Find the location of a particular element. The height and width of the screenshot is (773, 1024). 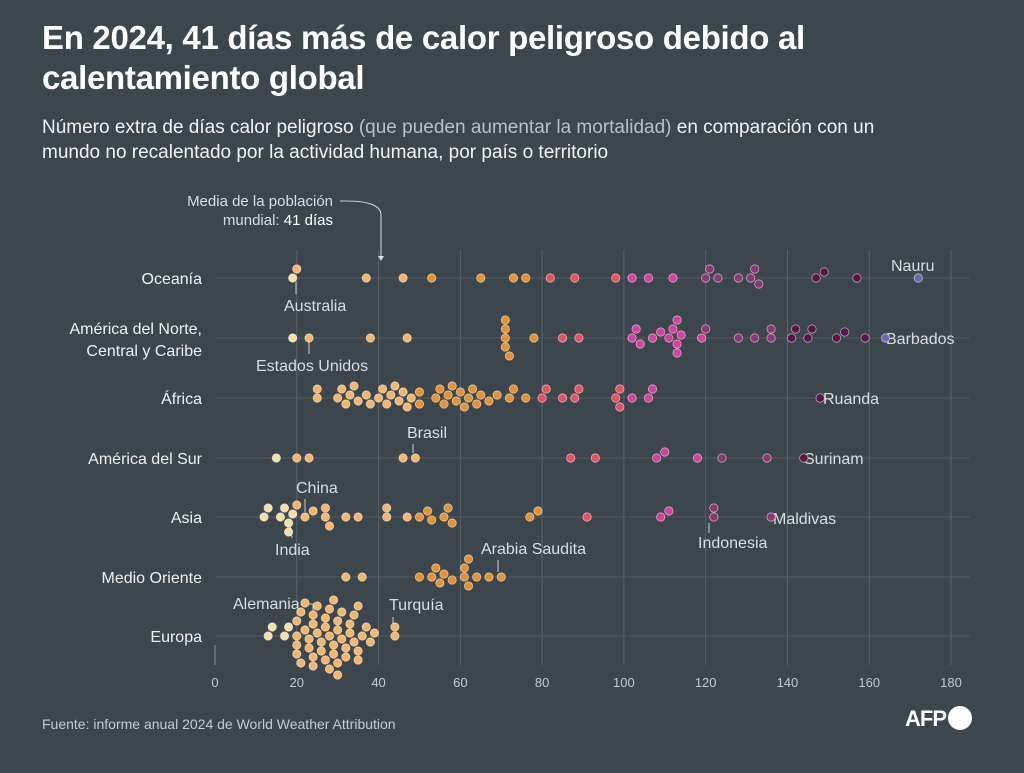

mean-arrowhead is located at coordinates (381, 258).